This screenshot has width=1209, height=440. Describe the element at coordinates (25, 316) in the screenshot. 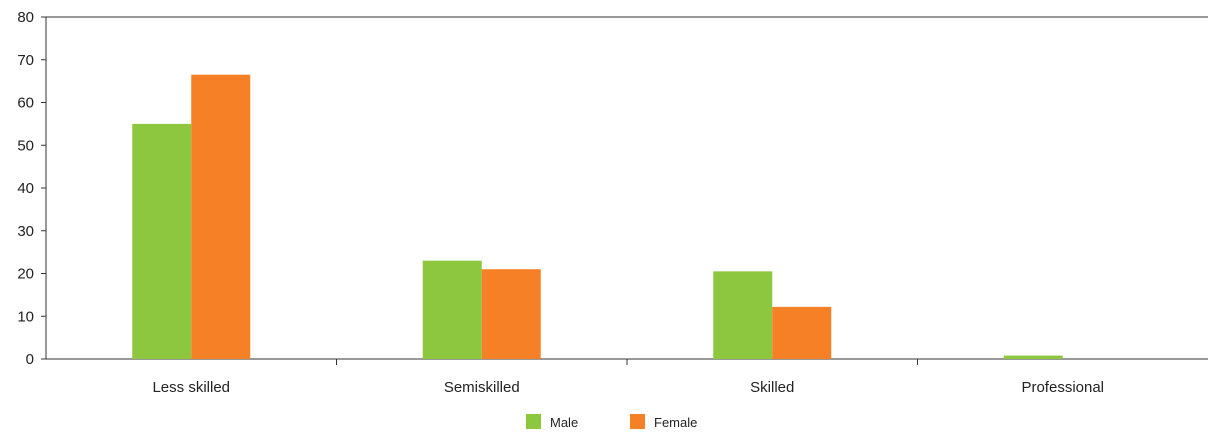

I see `y-tick-label: 10` at that location.